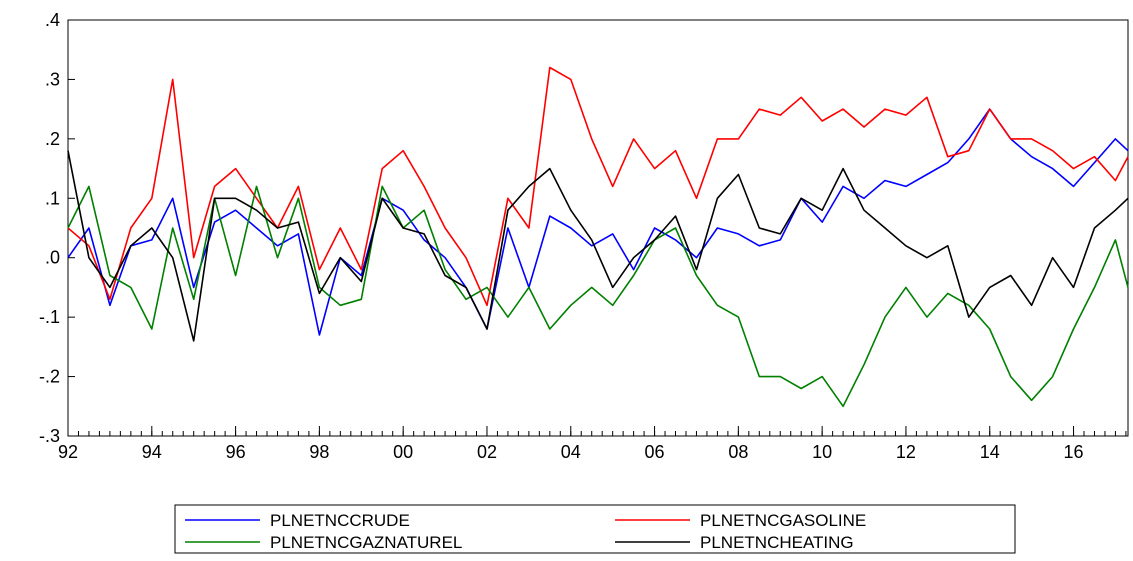  What do you see at coordinates (777, 542) in the screenshot?
I see `legend-label-plnetncheating: PLNETNCHEATING` at bounding box center [777, 542].